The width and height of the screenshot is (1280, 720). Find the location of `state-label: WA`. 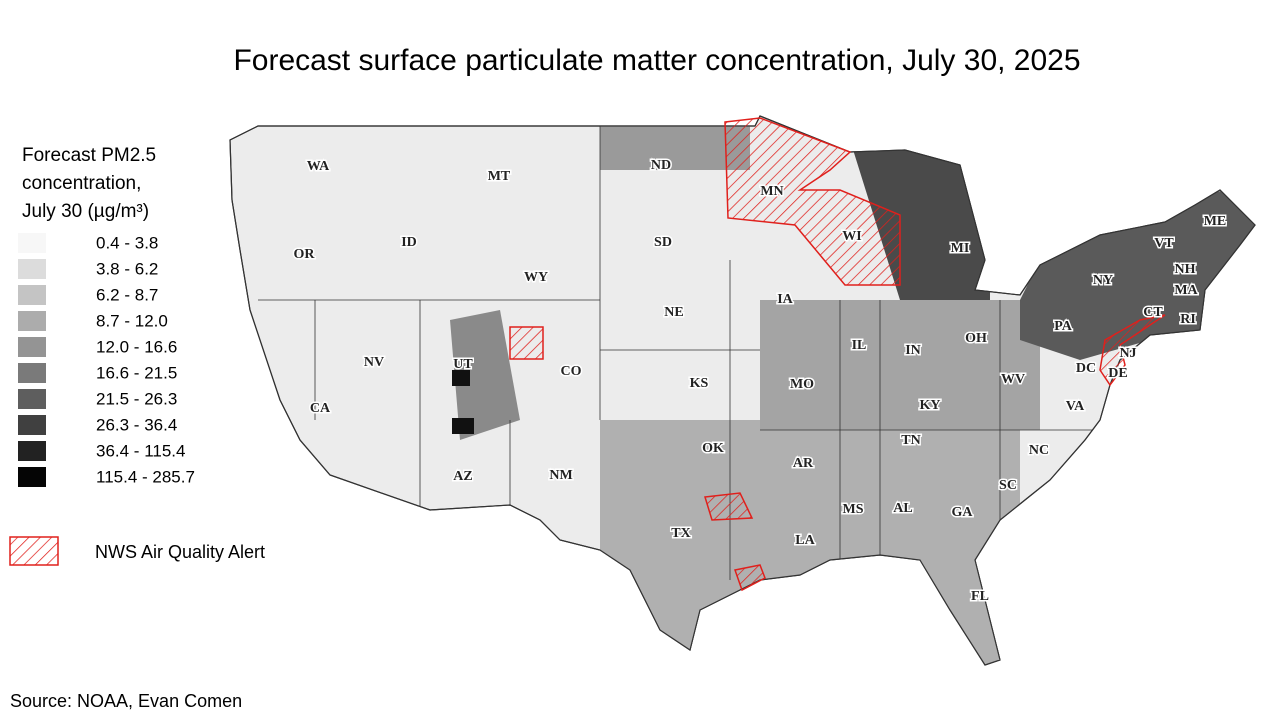

state-label: WA is located at coordinates (318, 166).